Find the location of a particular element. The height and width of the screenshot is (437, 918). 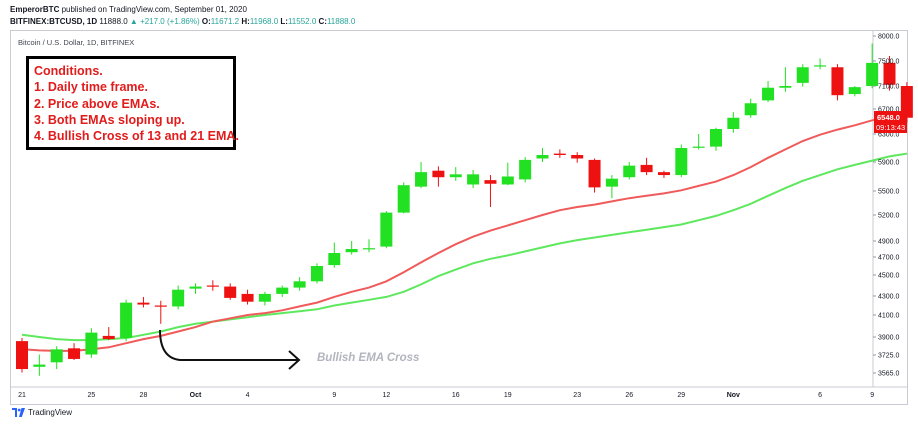

cross-arrow-line is located at coordinates (228, 345).